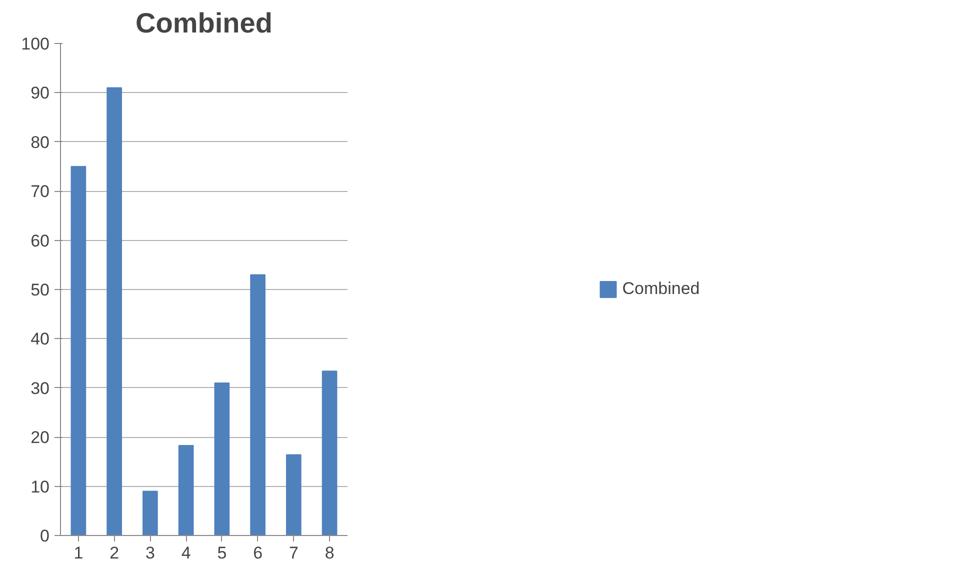 Image resolution: width=958 pixels, height=581 pixels. Describe the element at coordinates (35, 44) in the screenshot. I see `y-tick-label: 100` at that location.